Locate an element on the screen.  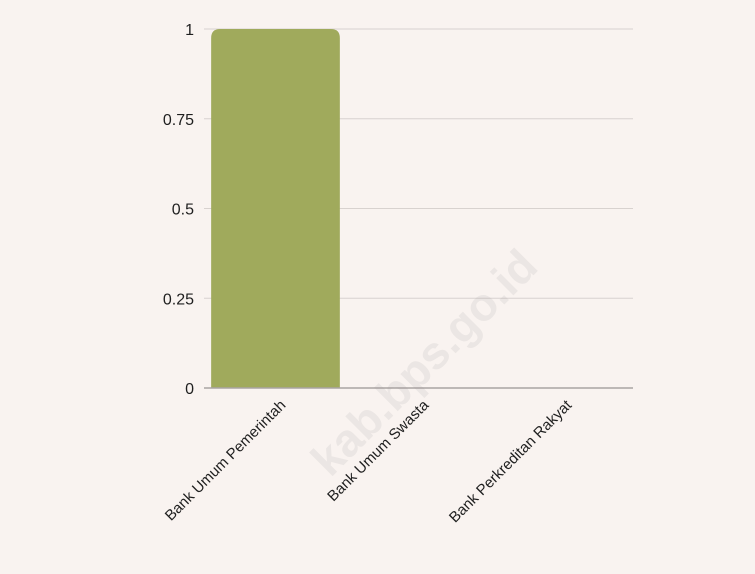
x-tick-label: Bank Perkreditan Rakyat is located at coordinates (511, 461).